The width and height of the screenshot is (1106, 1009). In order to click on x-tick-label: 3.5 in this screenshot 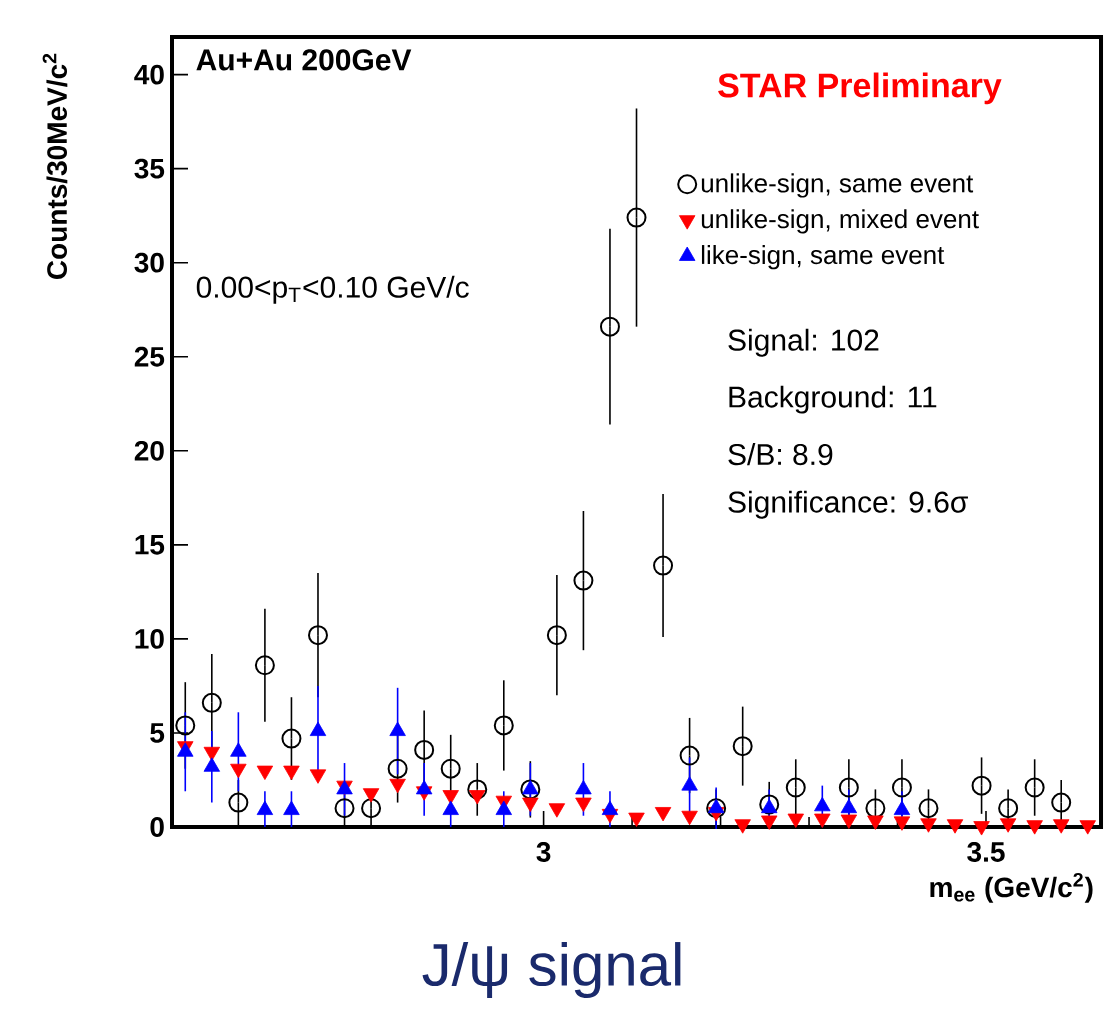, I will do `click(986, 852)`.